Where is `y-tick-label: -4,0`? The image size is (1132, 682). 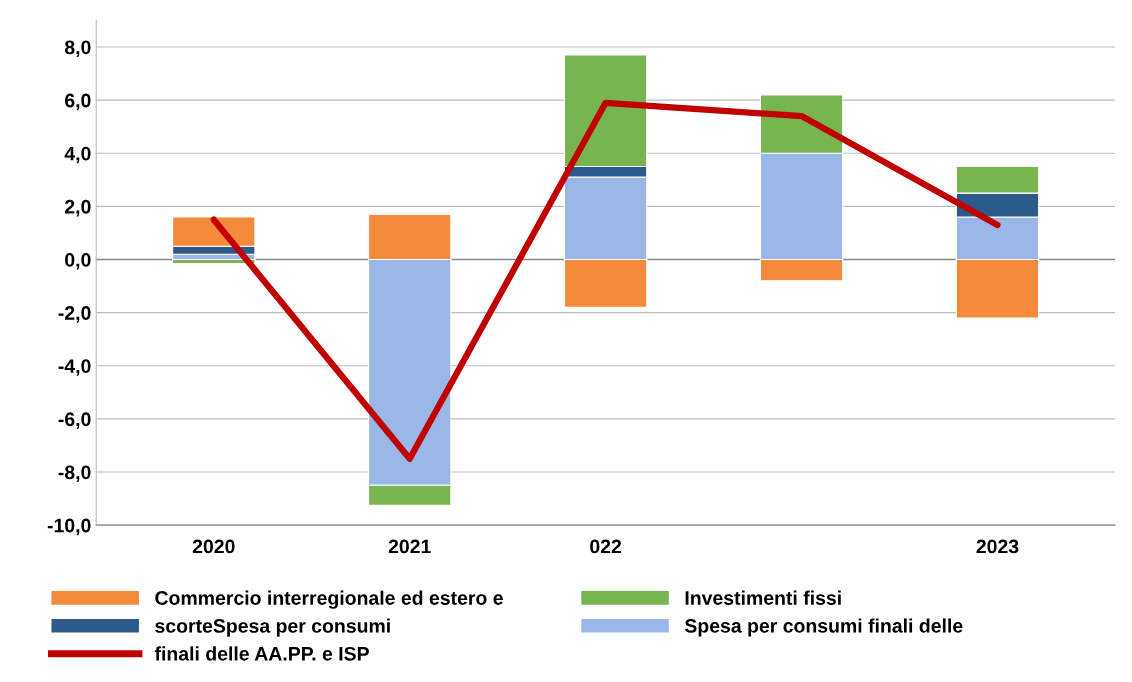 y-tick-label: -4,0 is located at coordinates (74, 367).